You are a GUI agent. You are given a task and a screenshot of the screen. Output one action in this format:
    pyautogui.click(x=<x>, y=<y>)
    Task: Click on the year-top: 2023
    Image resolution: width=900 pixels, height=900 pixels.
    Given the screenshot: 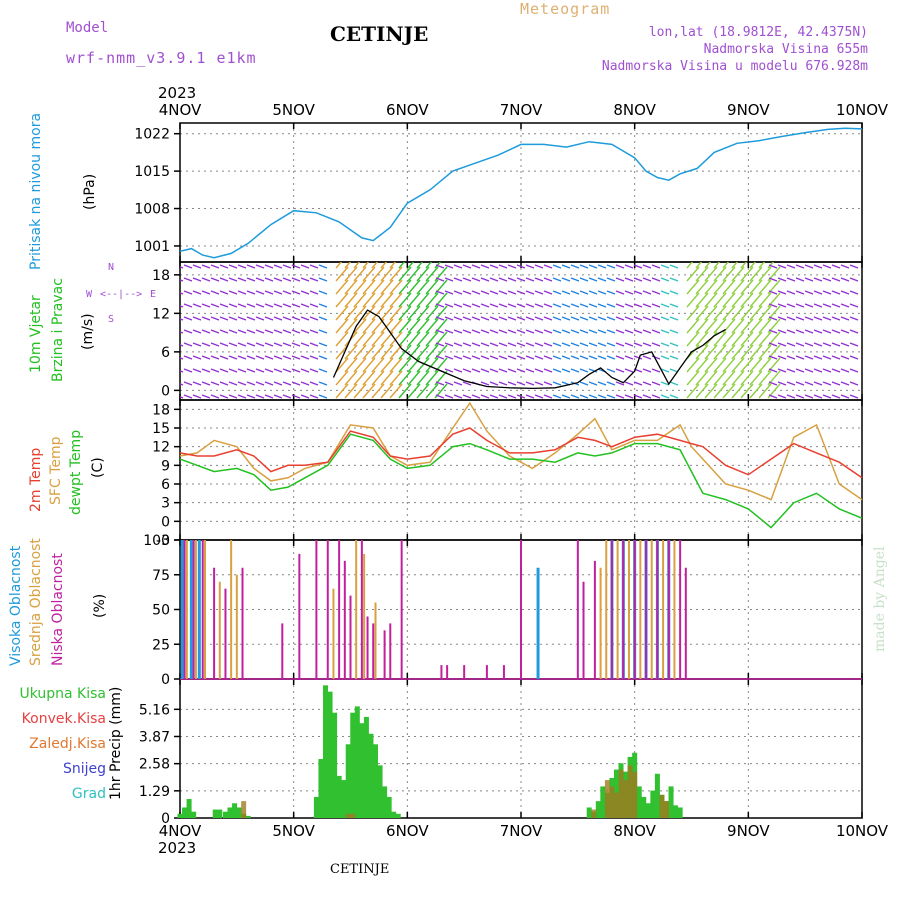 What is the action you would take?
    pyautogui.click(x=177, y=93)
    